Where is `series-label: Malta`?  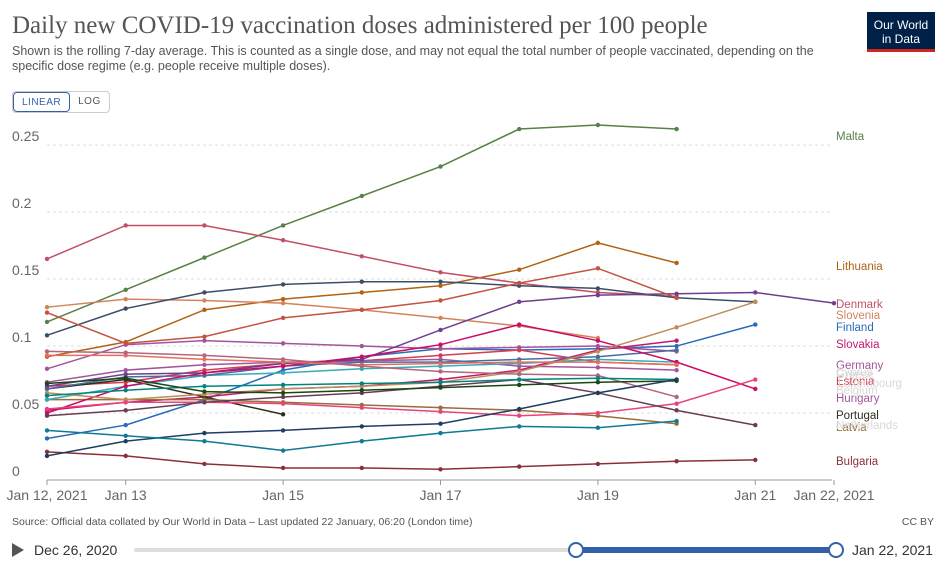
series-label: Malta is located at coordinates (850, 137).